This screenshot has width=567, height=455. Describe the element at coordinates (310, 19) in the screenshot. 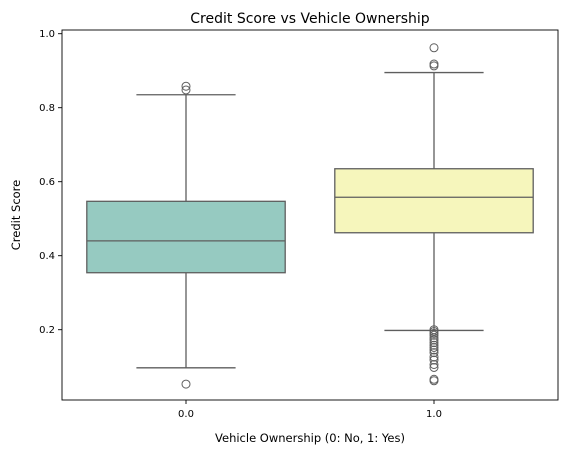

I see `chart-title: Credit Score vs Vehicle Ownership` at that location.